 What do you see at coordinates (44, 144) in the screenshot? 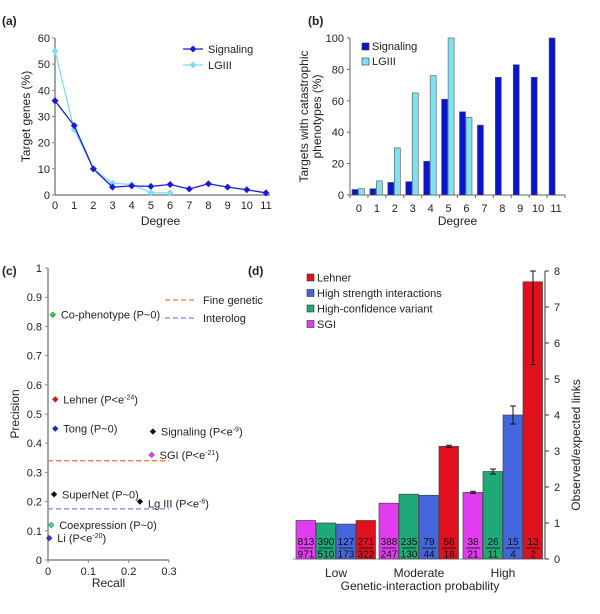
I see `y-tick-label: 20` at bounding box center [44, 144].